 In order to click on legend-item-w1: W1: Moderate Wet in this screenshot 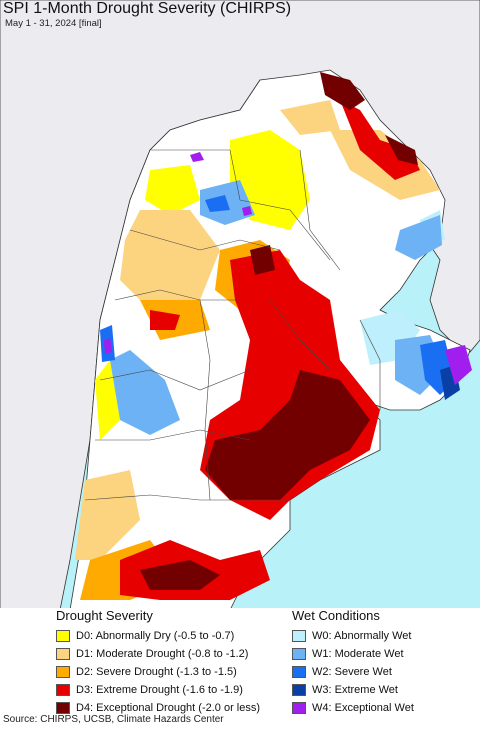, I will do `click(353, 654)`.